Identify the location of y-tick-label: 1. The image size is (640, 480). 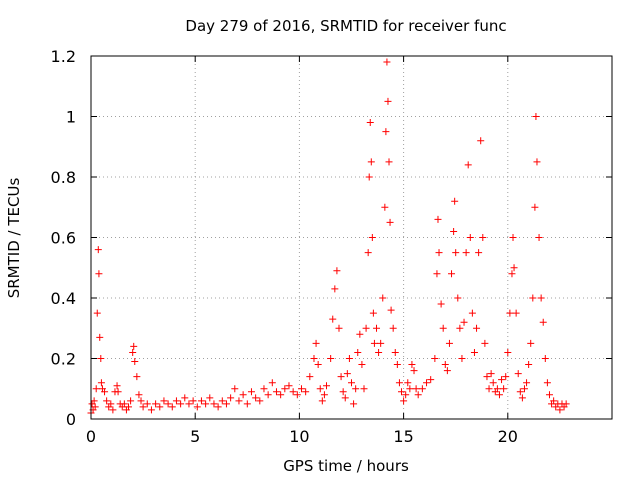
(71, 117).